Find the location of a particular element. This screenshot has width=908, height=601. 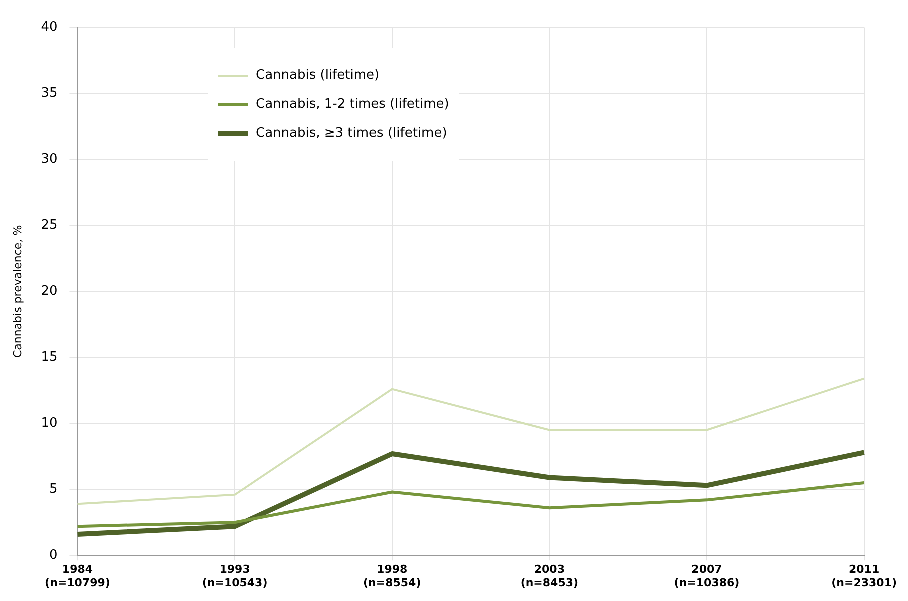

y-tick-label: 10 is located at coordinates (49, 424).